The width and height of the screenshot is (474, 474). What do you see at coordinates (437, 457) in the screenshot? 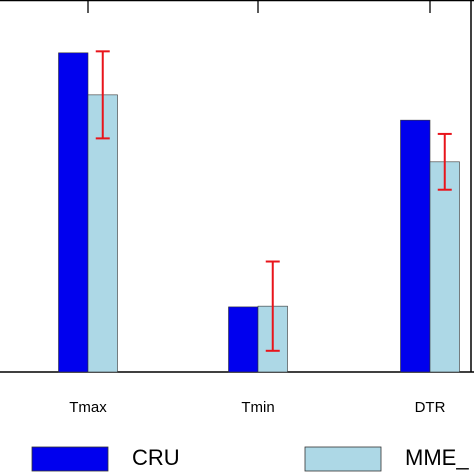
I see `legend-label: MME_` at bounding box center [437, 457].